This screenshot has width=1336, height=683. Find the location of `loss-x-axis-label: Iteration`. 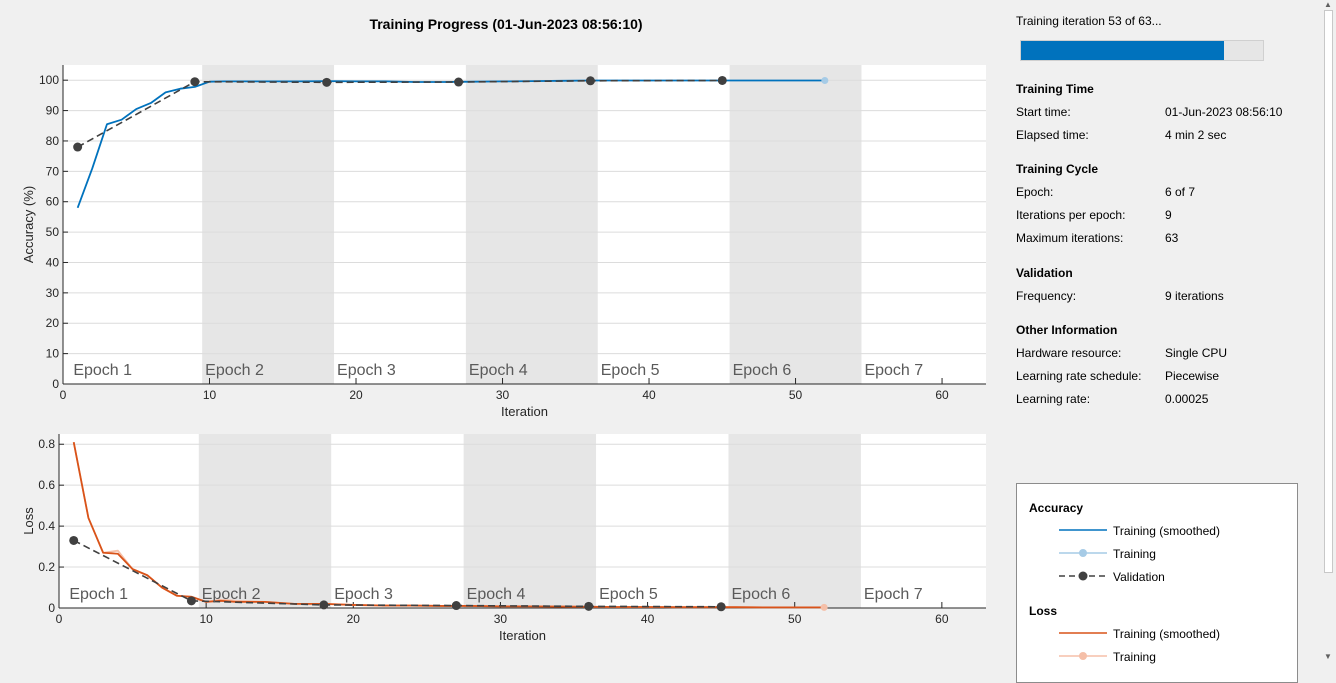

loss-x-axis-label: Iteration is located at coordinates (522, 635).